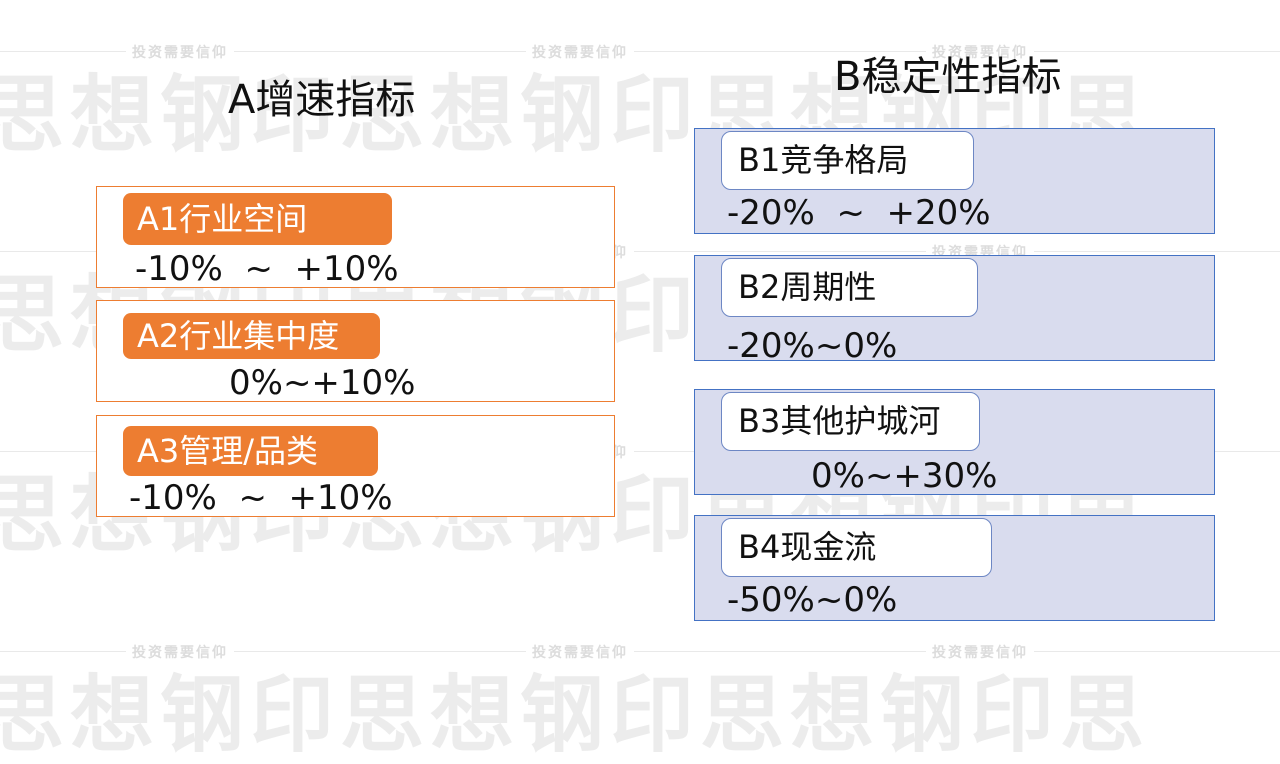 This screenshot has height=764, width=1280. Describe the element at coordinates (812, 346) in the screenshot. I see `b2-range: -20%~0%` at that location.